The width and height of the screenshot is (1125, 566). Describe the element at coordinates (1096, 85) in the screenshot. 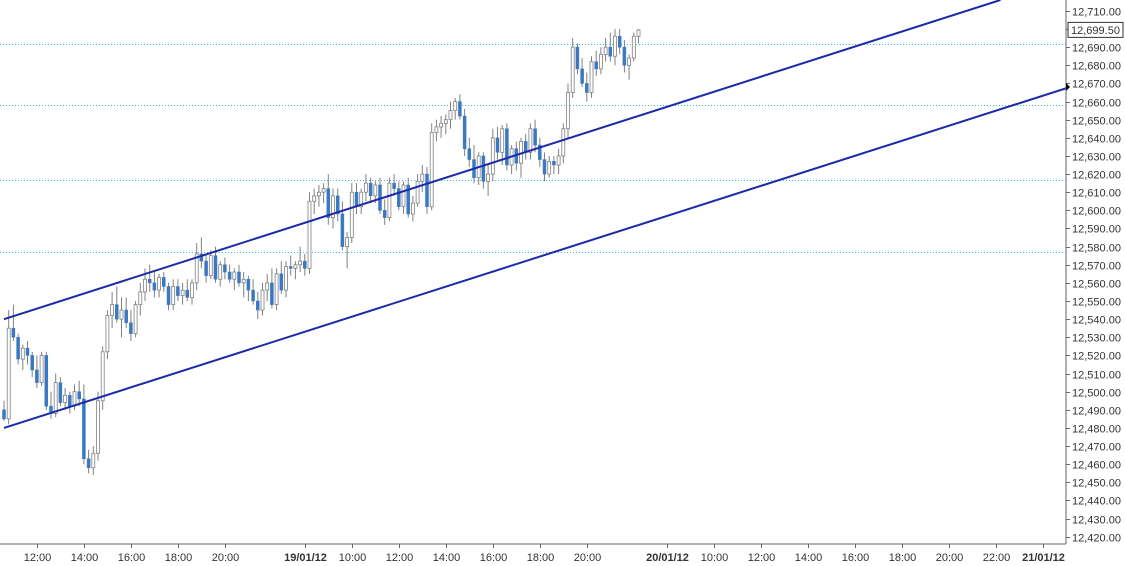

I see `y-tick-label: 12,670.00` at that location.